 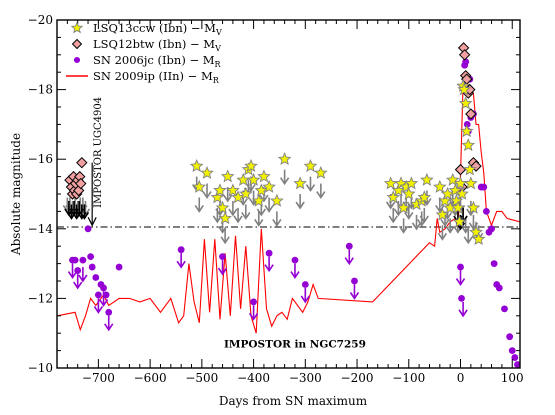 What do you see at coordinates (357, 378) in the screenshot?
I see `x-tick-label: −200` at bounding box center [357, 378].